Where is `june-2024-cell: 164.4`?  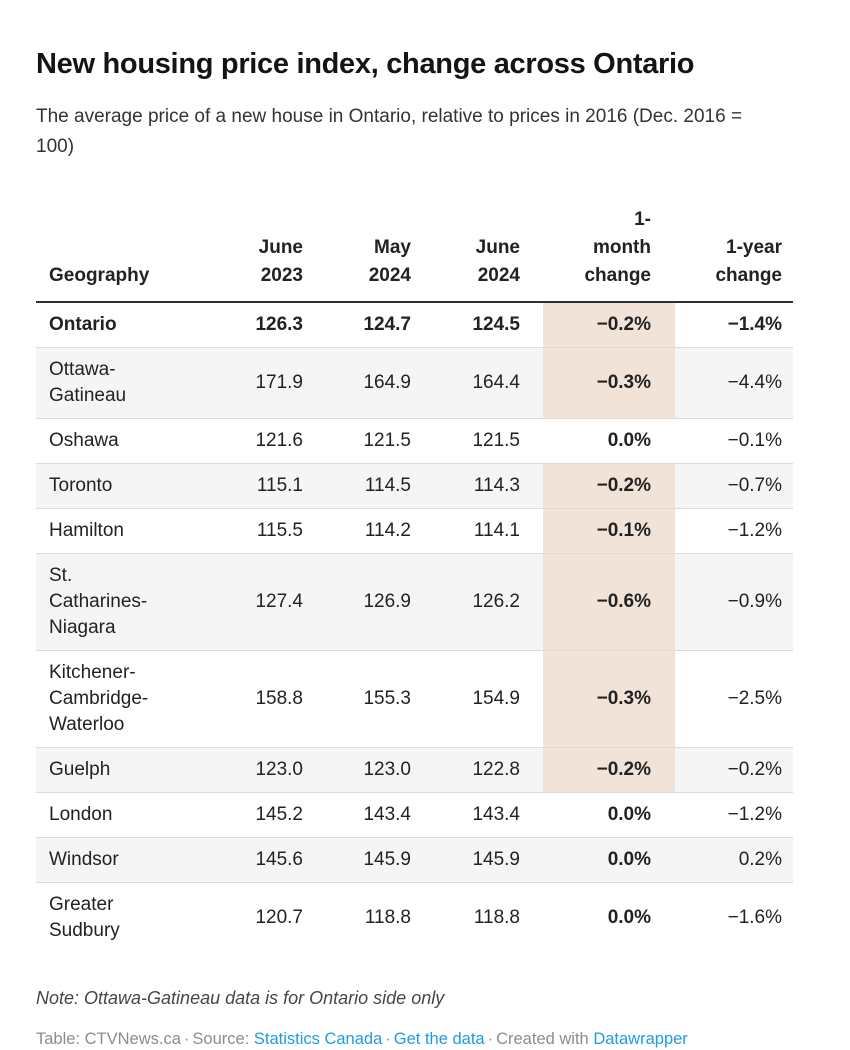
june-2024-cell: 164.4 is located at coordinates (496, 382).